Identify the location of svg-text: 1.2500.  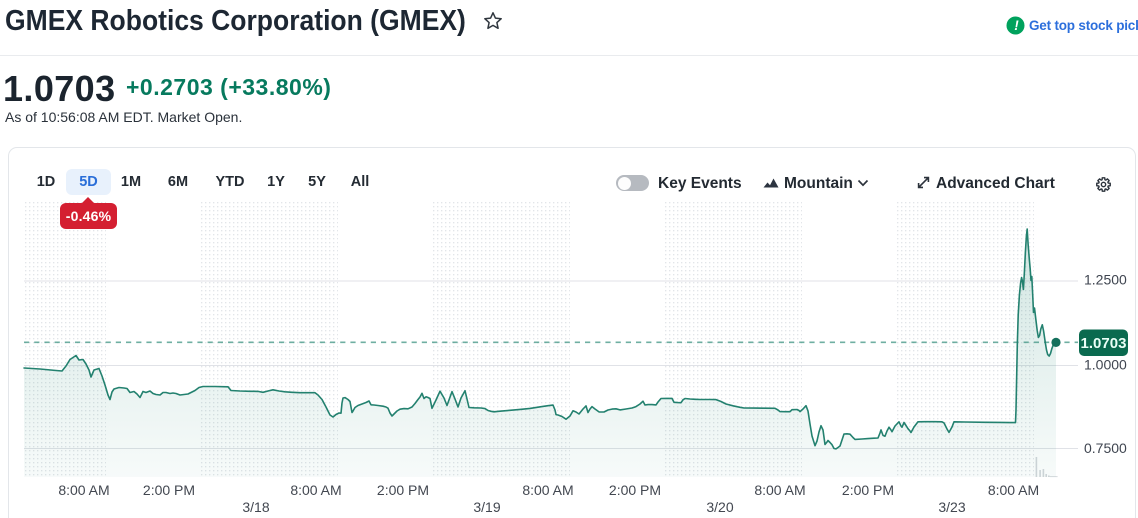
(1105, 280).